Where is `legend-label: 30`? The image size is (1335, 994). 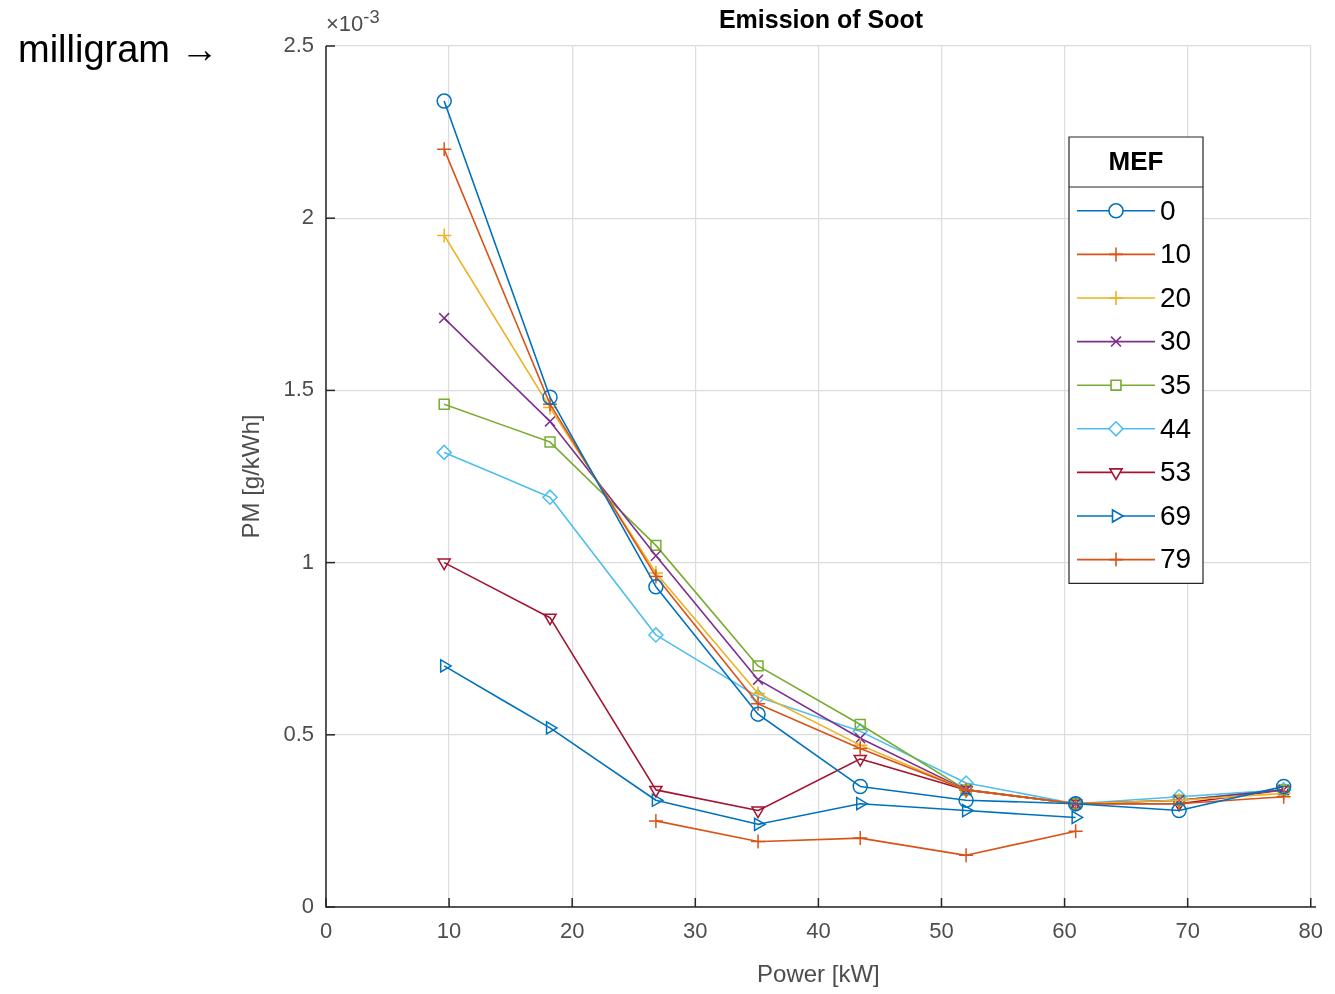
legend-label: 30 is located at coordinates (1176, 341).